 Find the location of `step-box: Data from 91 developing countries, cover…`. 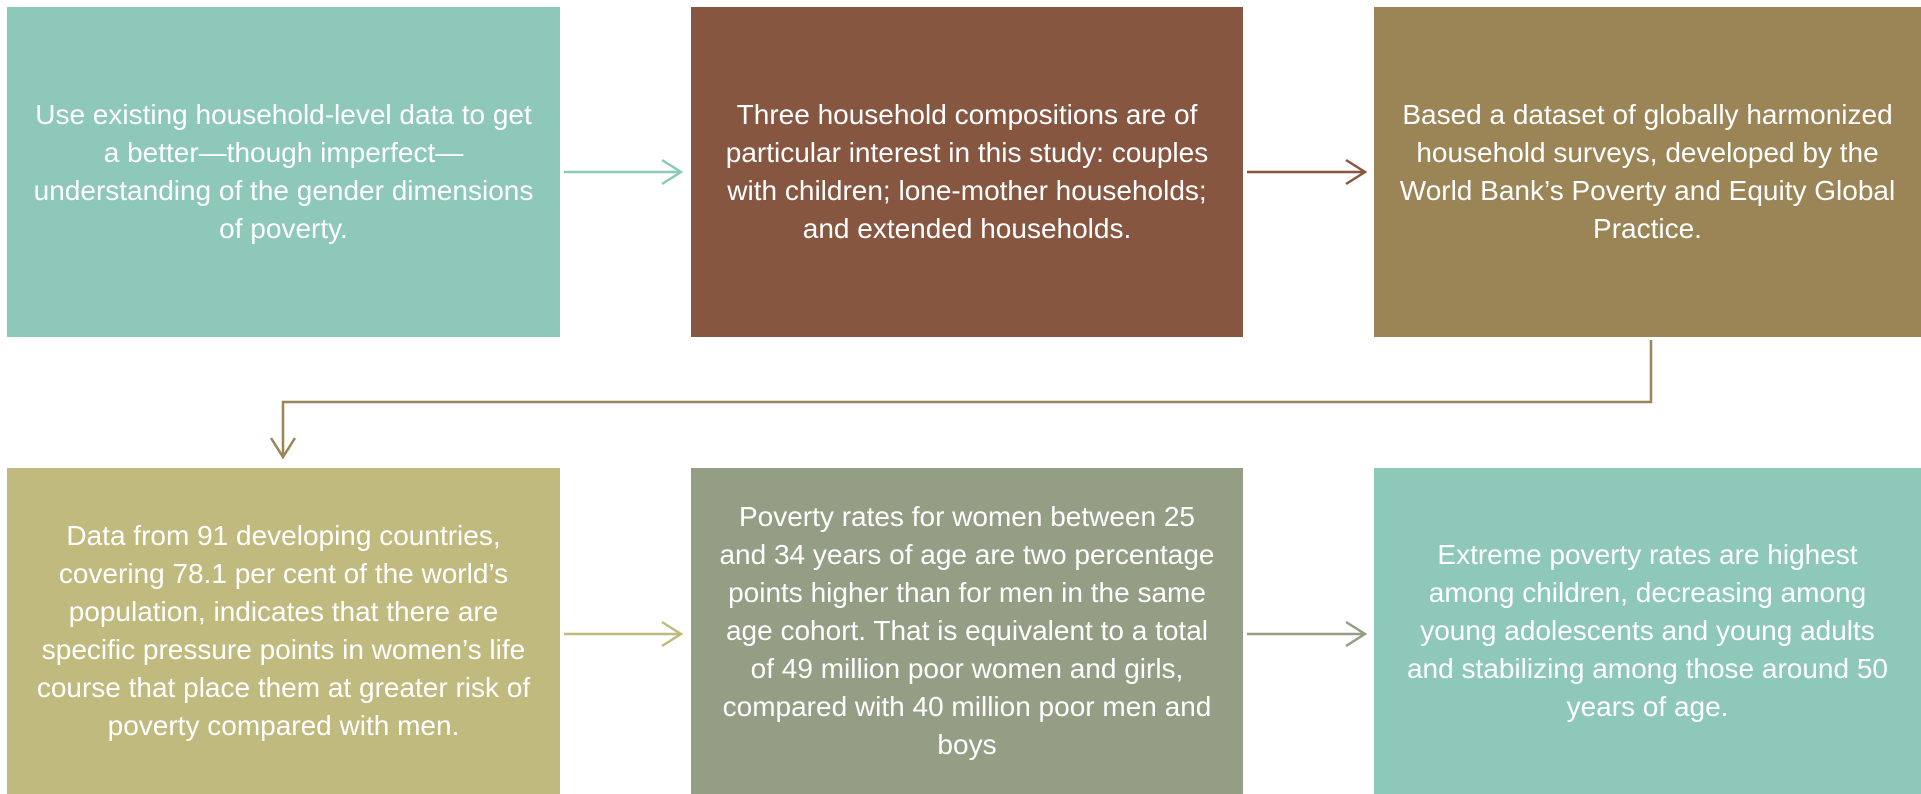

step-box: Data from 91 developing countries, cover… is located at coordinates (283, 631).